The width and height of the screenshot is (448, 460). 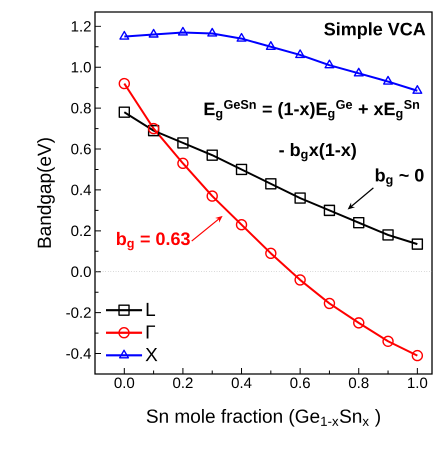 I want to click on y-tick-label: 1.0, so click(x=81, y=67).